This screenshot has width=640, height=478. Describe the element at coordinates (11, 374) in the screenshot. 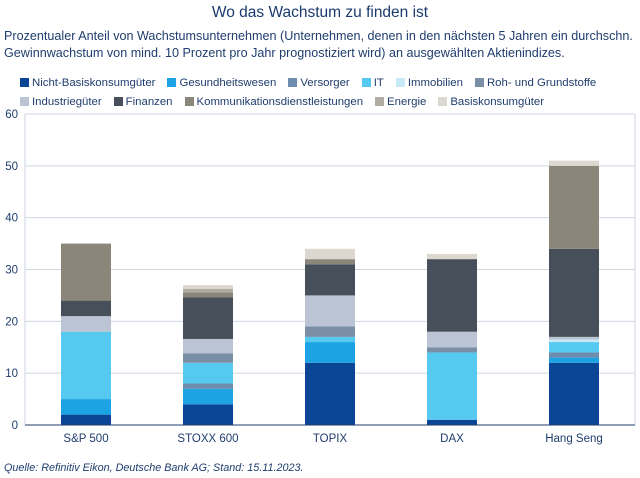

I see `y-tick-label: 10` at that location.